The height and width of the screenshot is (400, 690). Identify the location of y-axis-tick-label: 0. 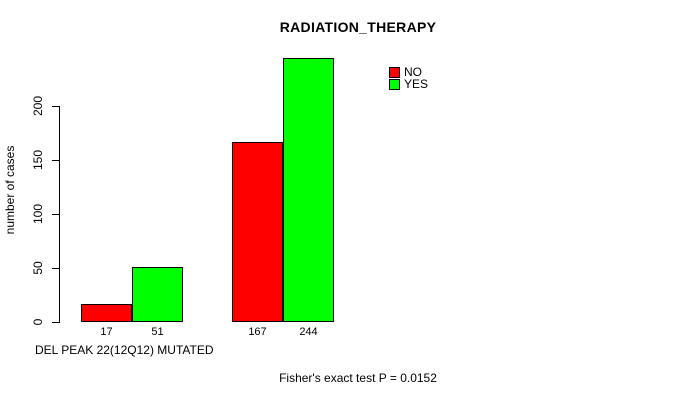
(38, 322).